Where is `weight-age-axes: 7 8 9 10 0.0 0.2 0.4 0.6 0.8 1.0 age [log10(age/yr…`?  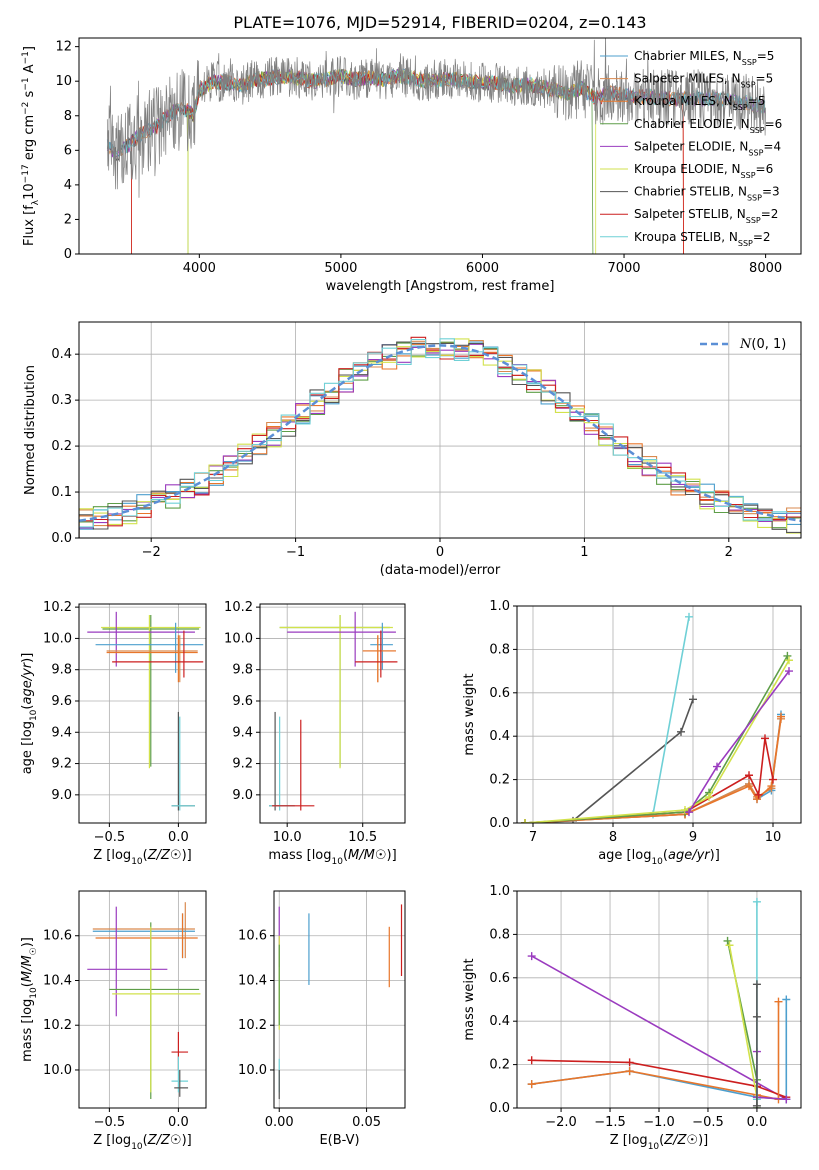
weight-age-axes: 7 8 9 10 0.0 0.2 0.4 0.6 0.8 1.0 age [log10(age/yr… is located at coordinates (632, 733).